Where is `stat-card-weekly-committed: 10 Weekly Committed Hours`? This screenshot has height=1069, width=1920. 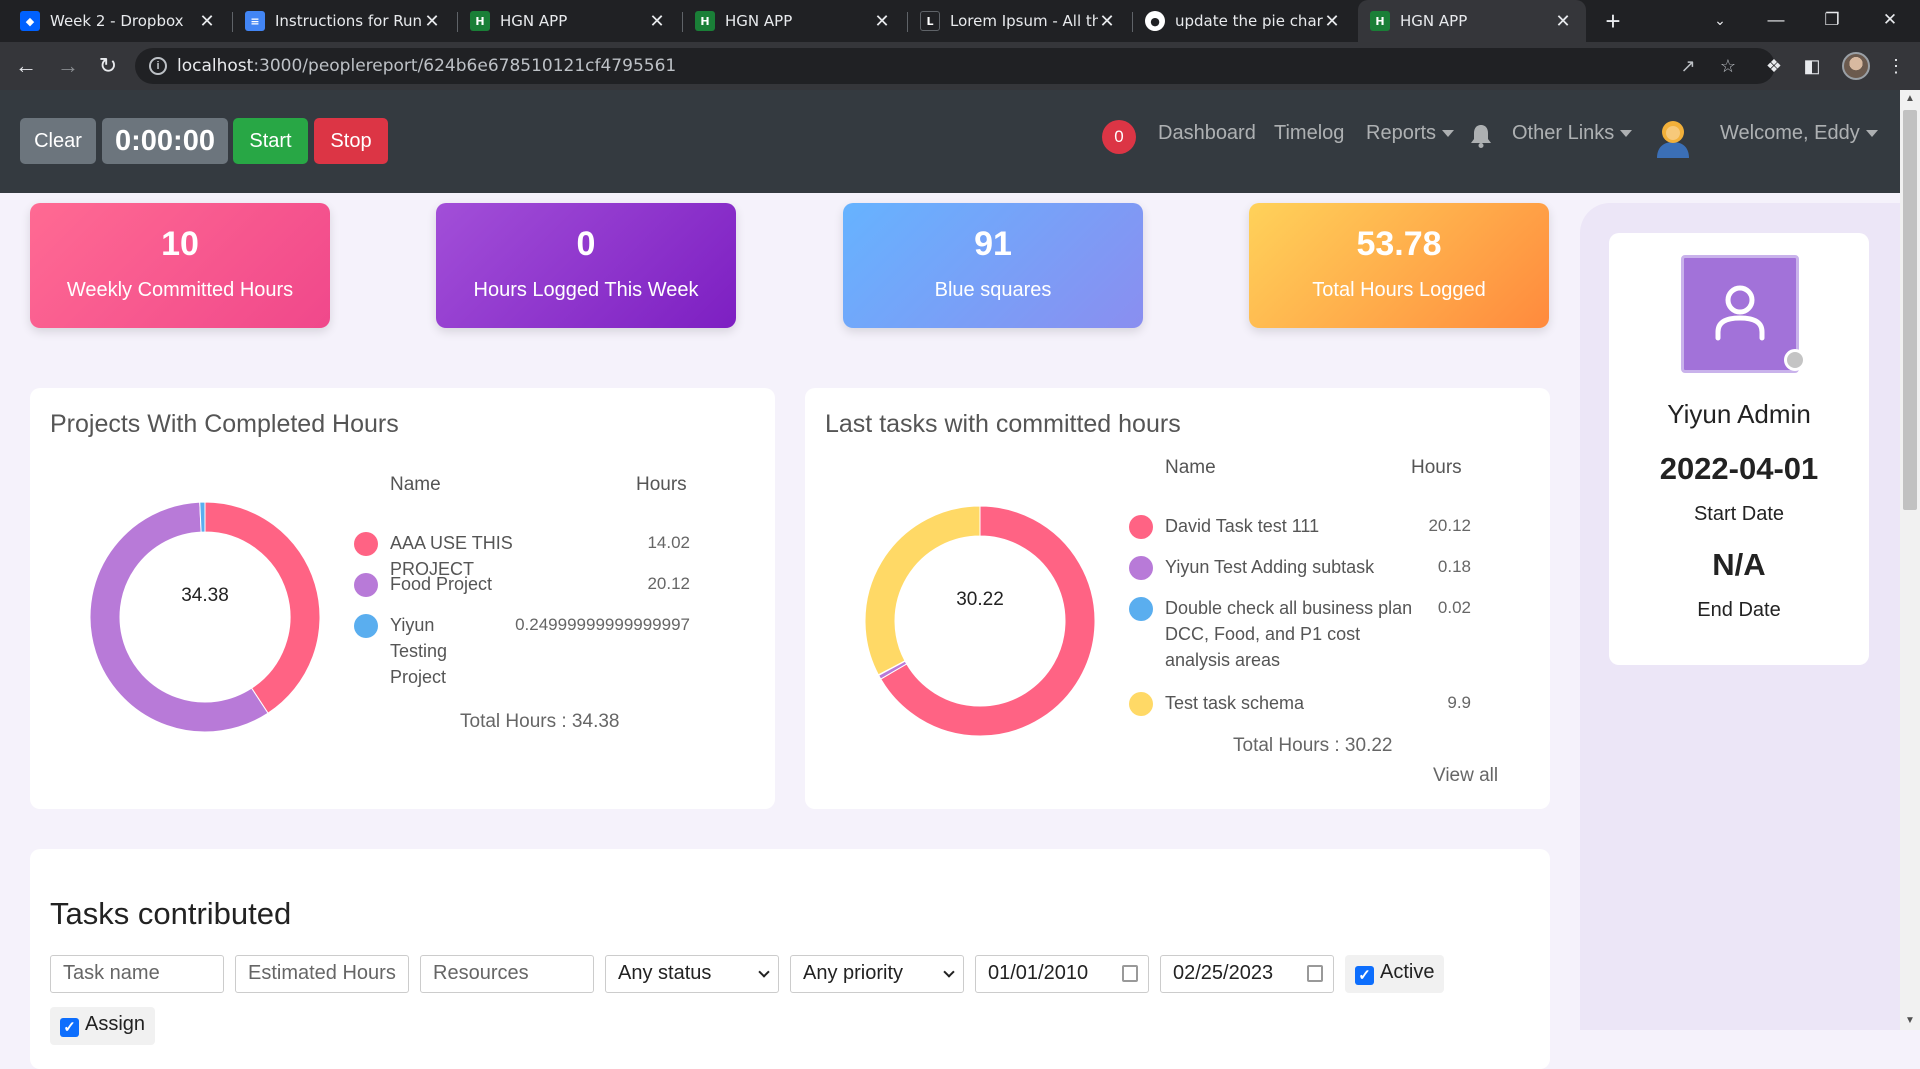 stat-card-weekly-committed: 10 Weekly Committed Hours is located at coordinates (180, 265).